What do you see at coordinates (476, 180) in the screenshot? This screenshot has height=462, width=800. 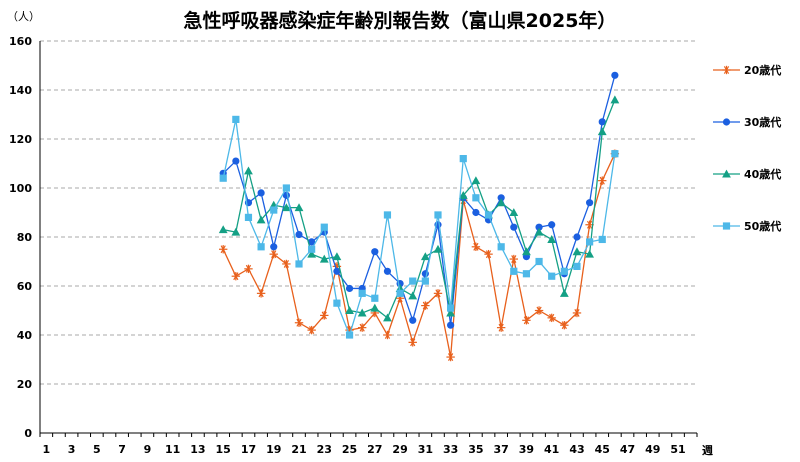 I see `data-point-40歳代-week-35` at bounding box center [476, 180].